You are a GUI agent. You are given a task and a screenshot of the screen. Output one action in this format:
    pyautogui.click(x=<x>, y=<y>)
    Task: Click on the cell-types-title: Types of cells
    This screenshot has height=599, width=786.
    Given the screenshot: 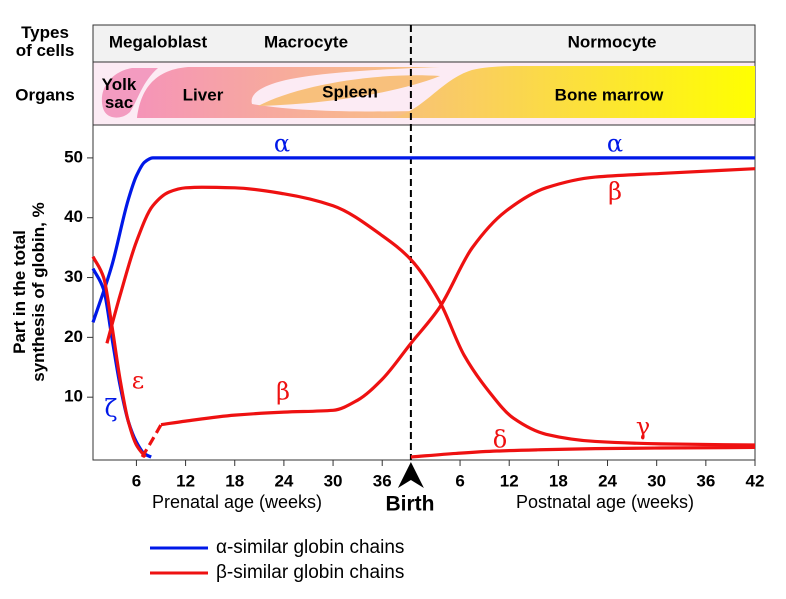 What is the action you would take?
    pyautogui.click(x=45, y=41)
    